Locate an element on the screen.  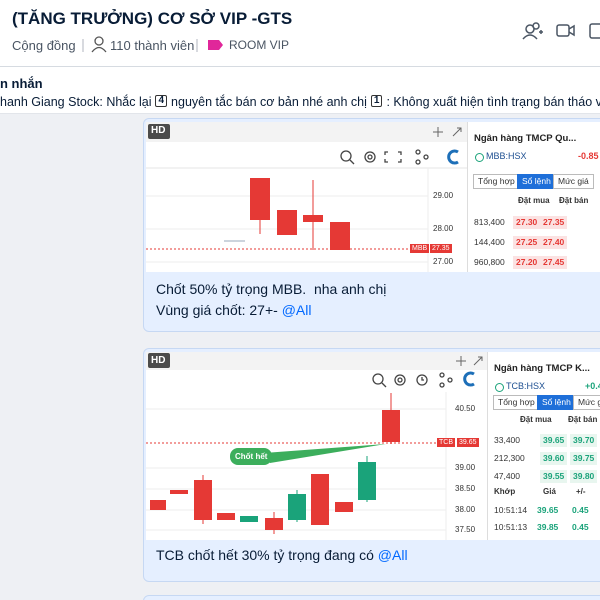
message-text: Chốt 50% tỷ trọng MBB. nha anh chị is located at coordinates (271, 289).